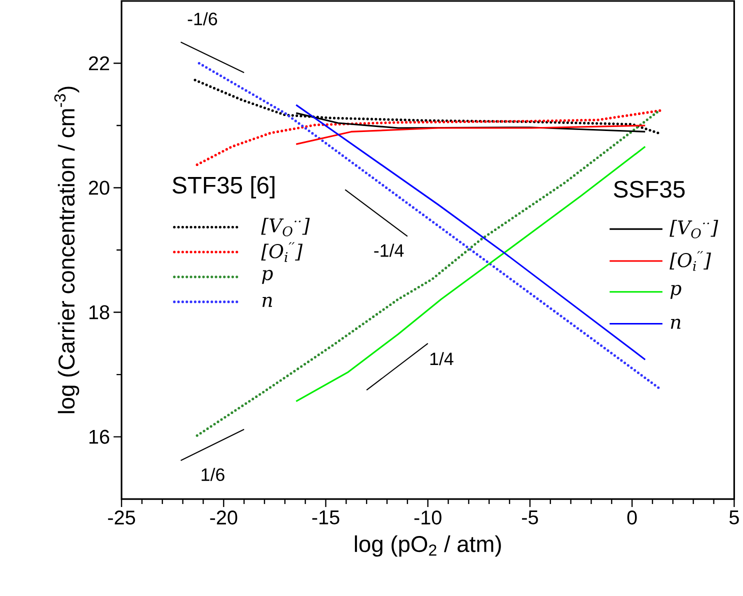  I want to click on x-tick-label: -5, so click(530, 517).